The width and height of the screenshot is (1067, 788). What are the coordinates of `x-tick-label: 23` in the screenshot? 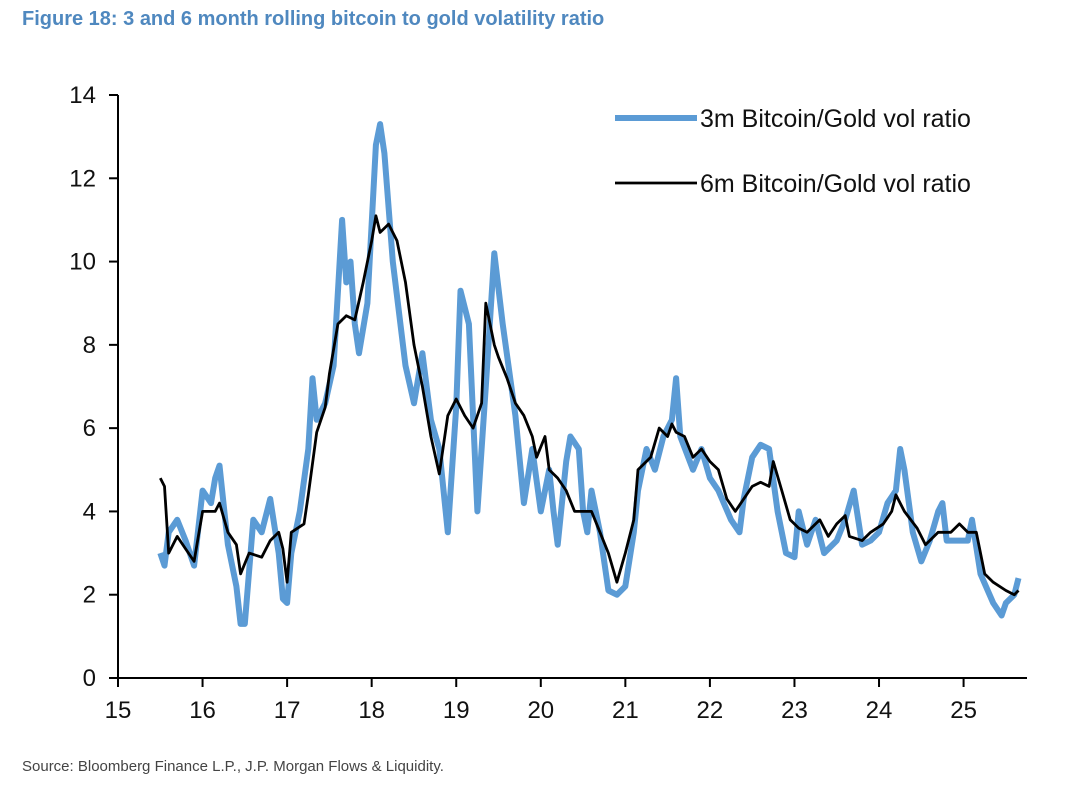 It's located at (794, 710).